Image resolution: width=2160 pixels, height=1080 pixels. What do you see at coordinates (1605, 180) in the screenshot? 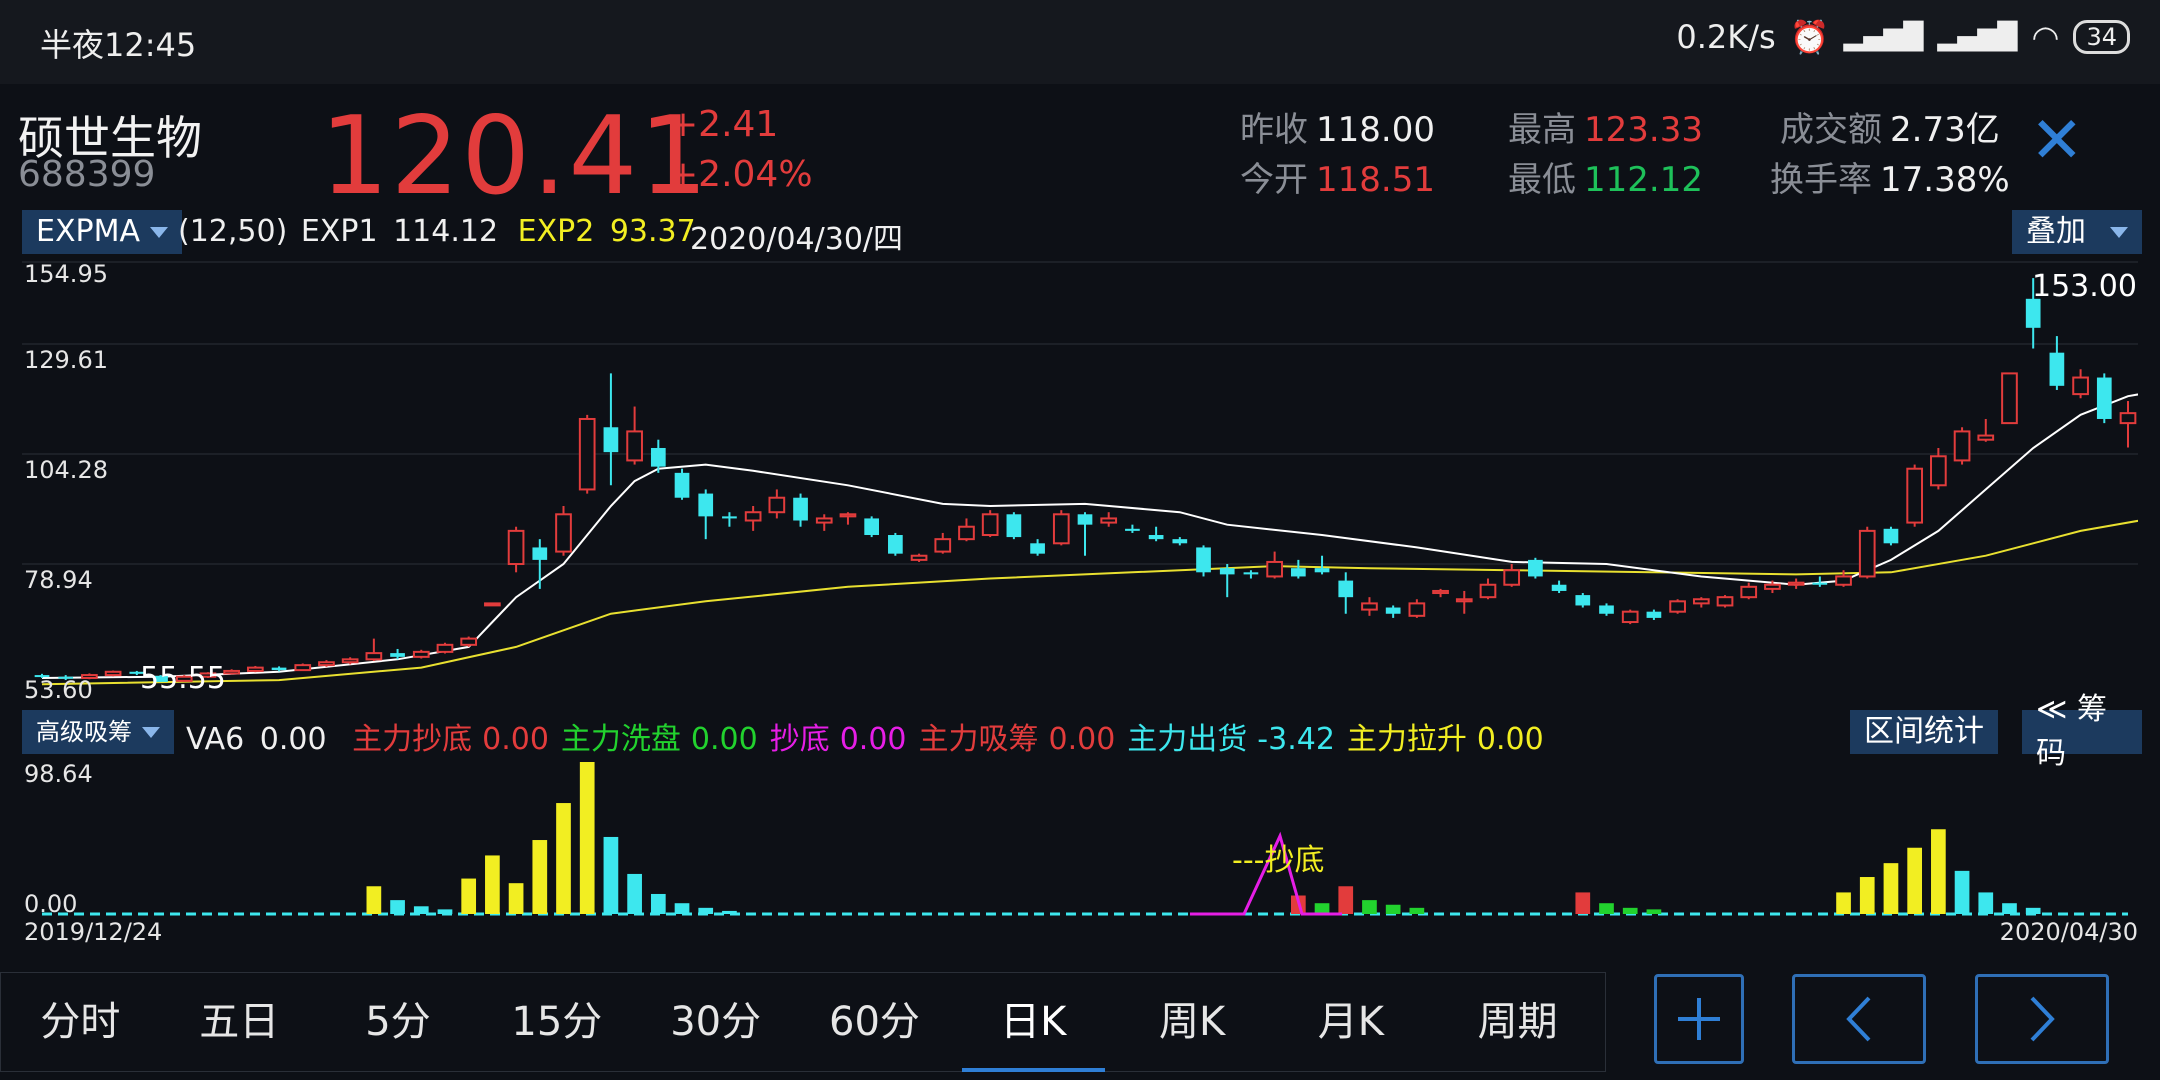
I see `low-price: 最低 112.12` at bounding box center [1605, 180].